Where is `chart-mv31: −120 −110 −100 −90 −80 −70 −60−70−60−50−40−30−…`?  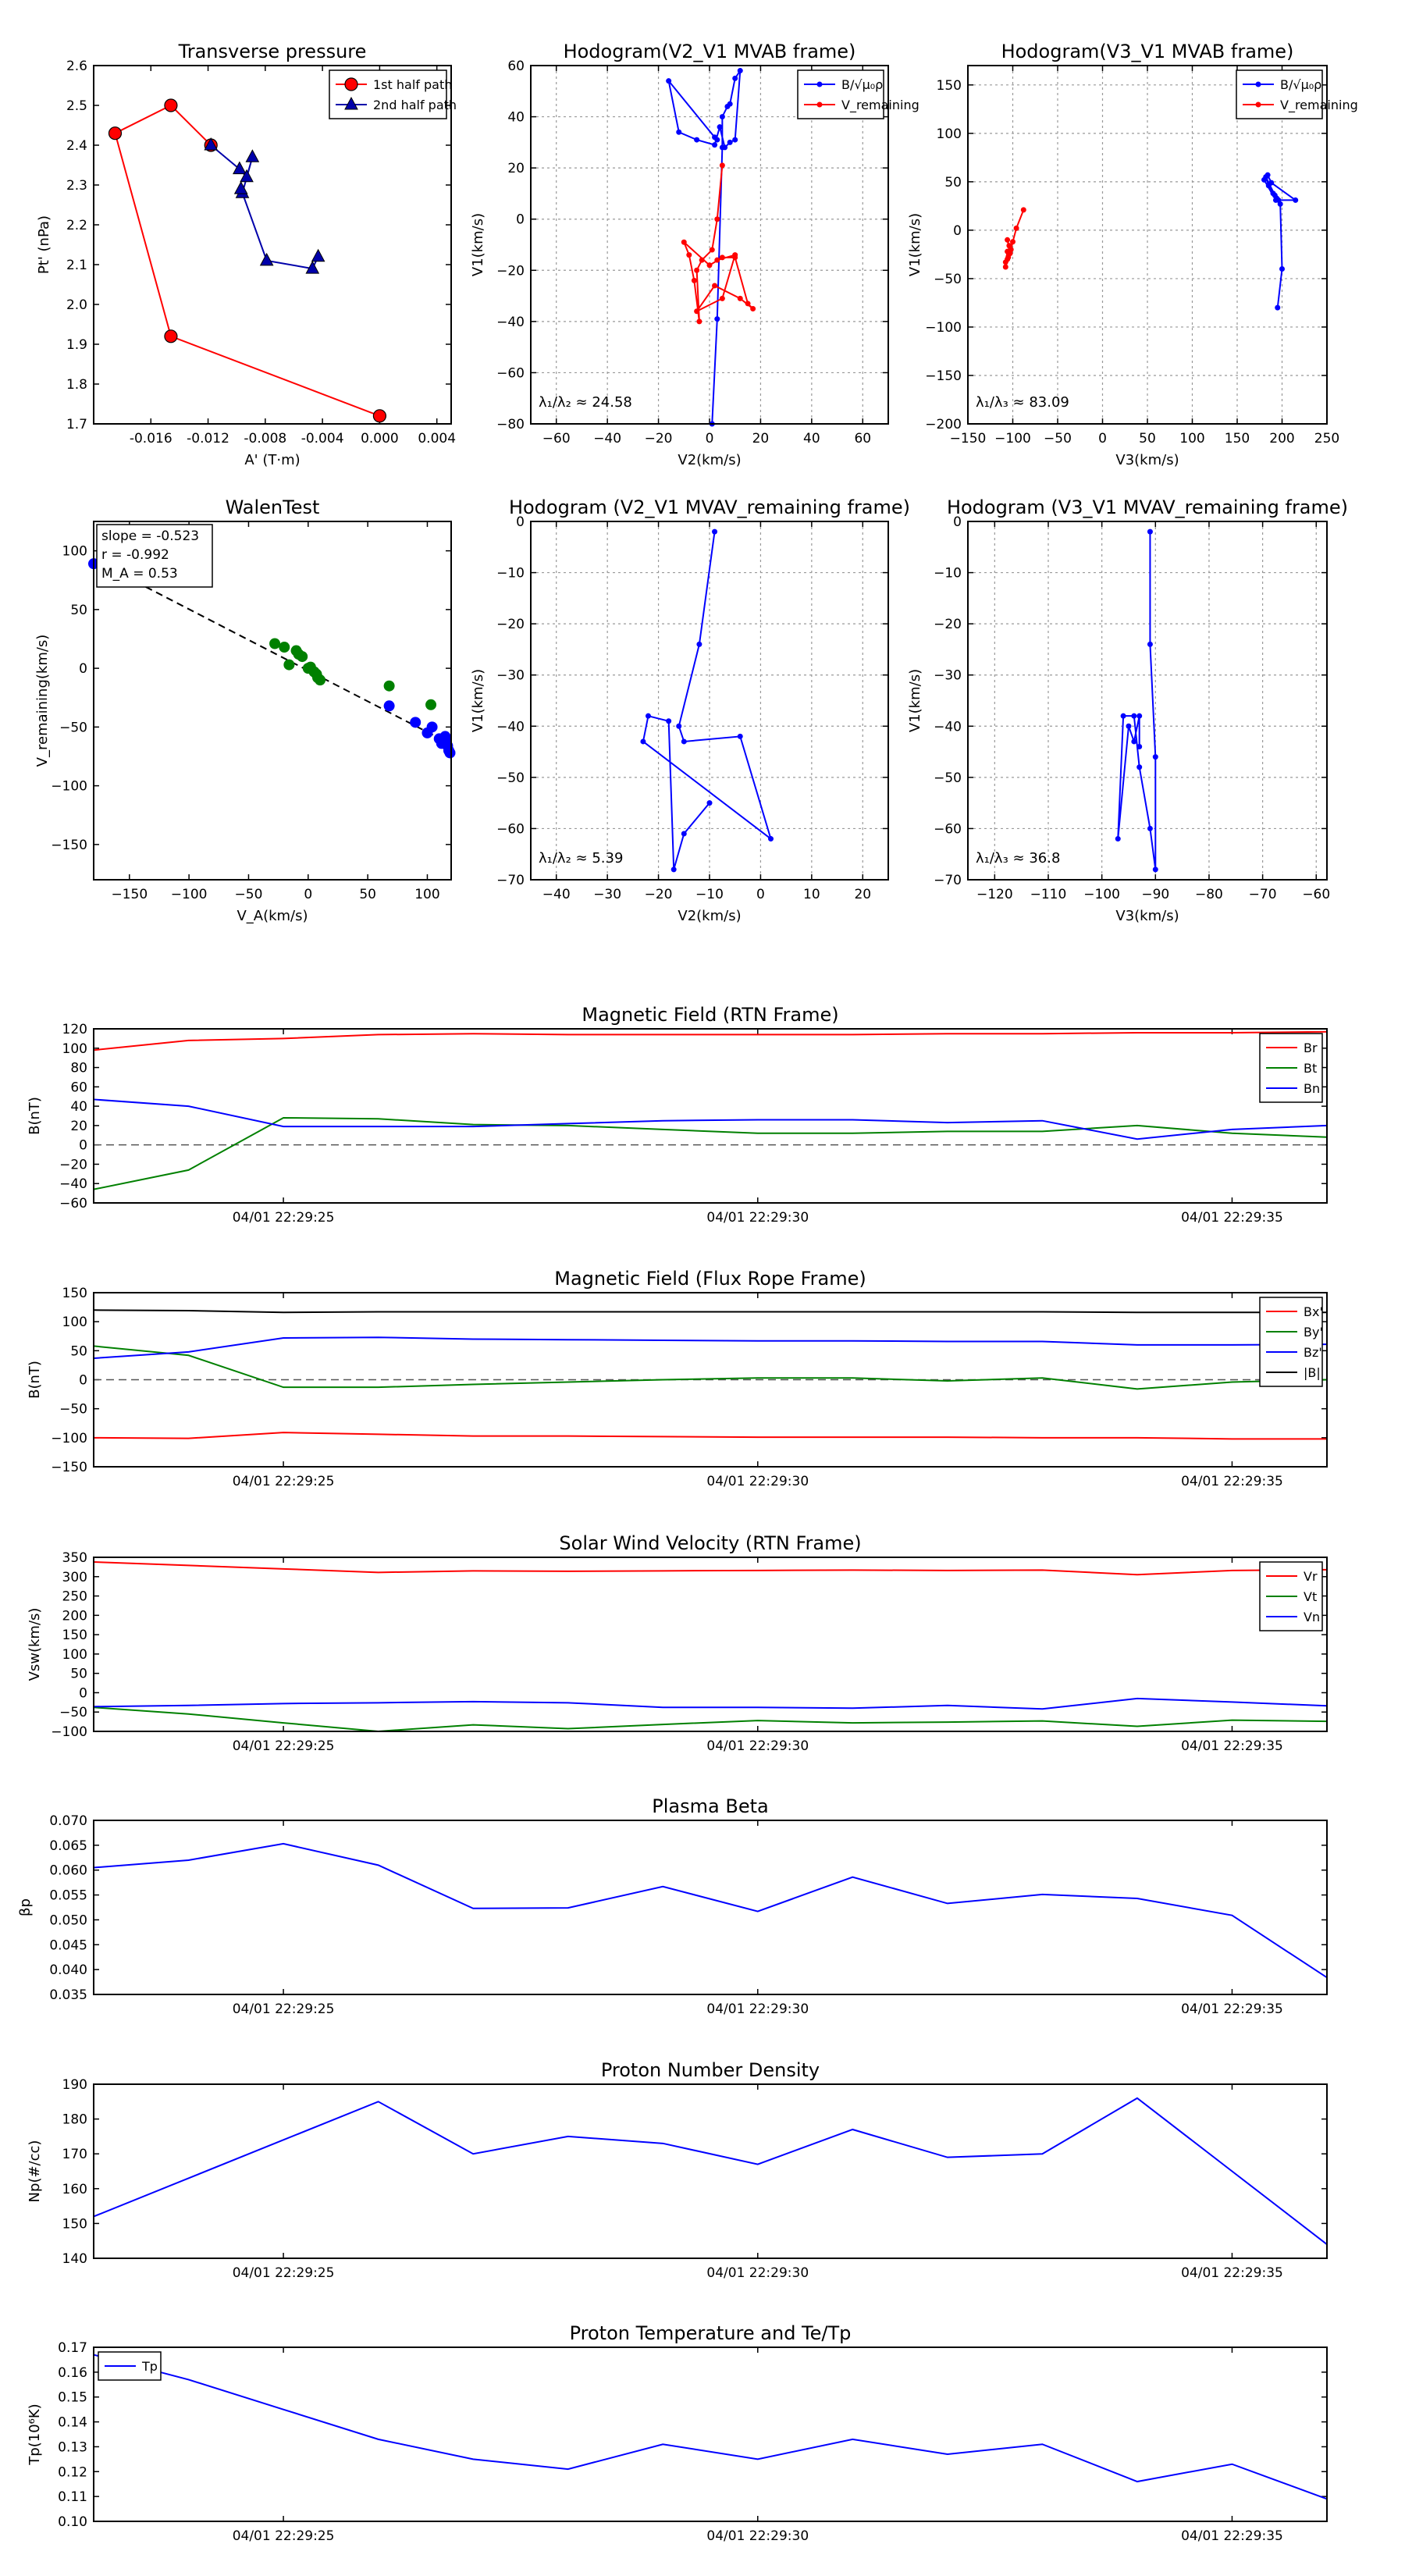 chart-mv31: −120 −110 −100 −90 −80 −70 −60−70−60−50−40−30−… is located at coordinates (1128, 710).